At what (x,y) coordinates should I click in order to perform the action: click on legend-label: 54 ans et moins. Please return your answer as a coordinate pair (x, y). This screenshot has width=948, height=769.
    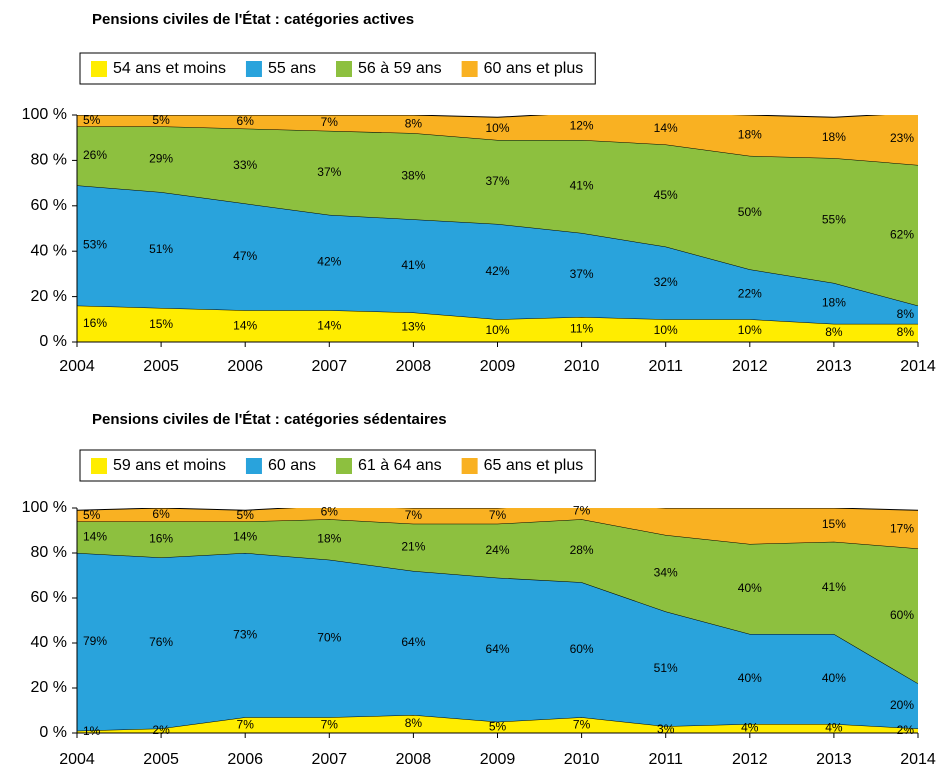
    Looking at the image, I should click on (169, 68).